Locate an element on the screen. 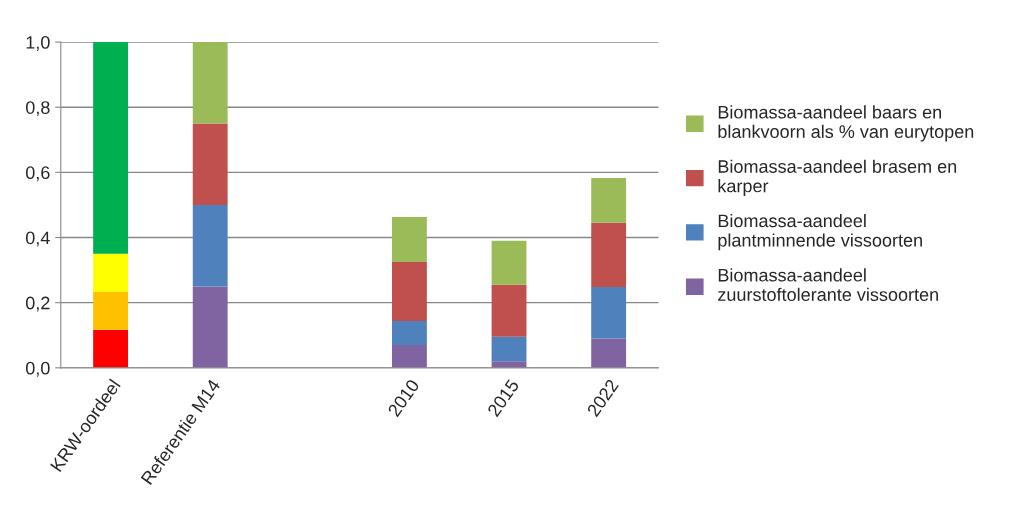 Image resolution: width=1013 pixels, height=513 pixels. y-tick-label: 0,0 is located at coordinates (37, 369).